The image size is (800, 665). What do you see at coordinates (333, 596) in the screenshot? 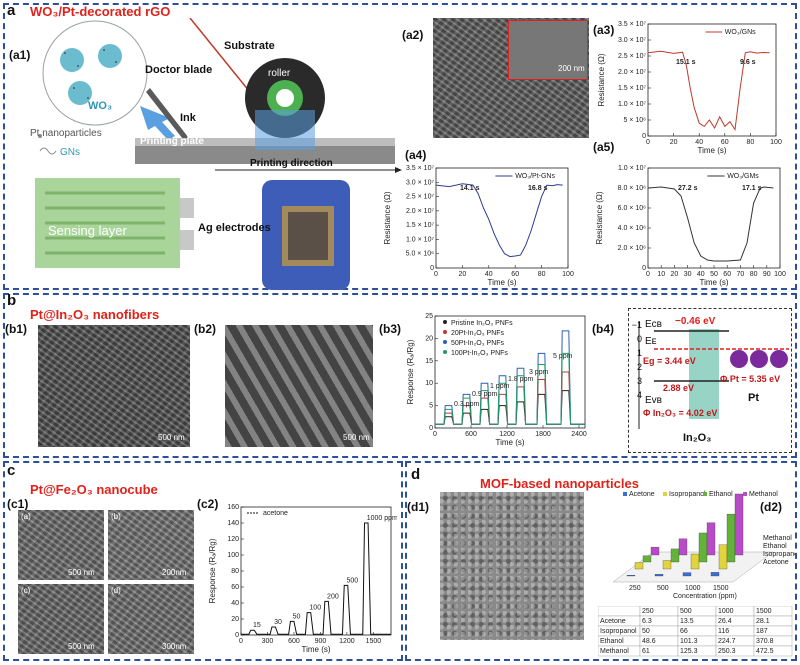
I see `annotation: 200` at bounding box center [333, 596].